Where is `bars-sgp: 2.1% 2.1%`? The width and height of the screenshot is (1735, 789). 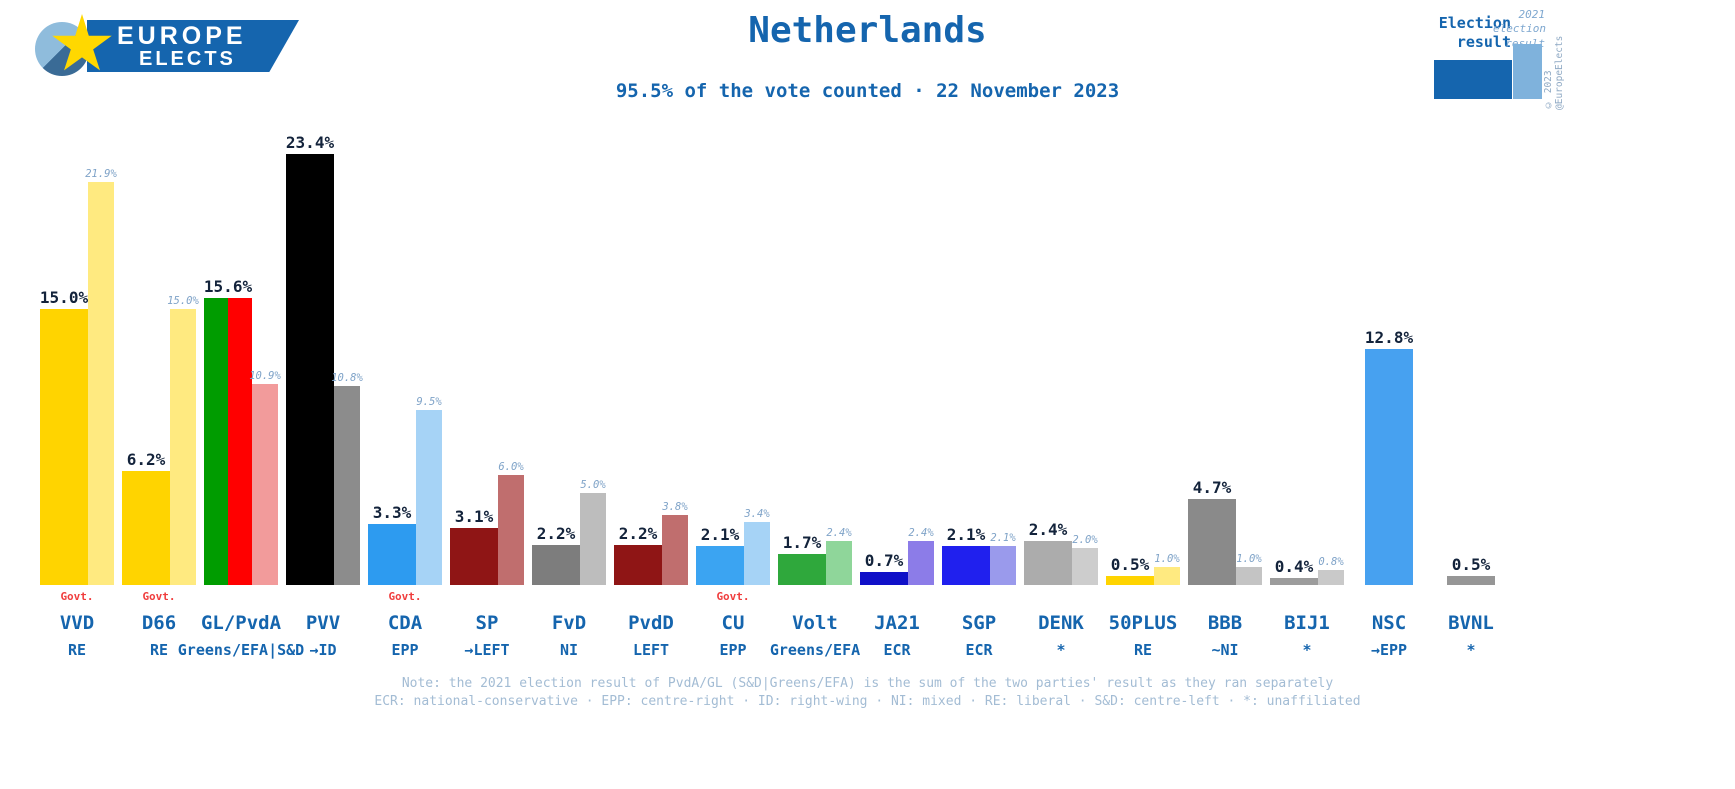
bars-sgp: 2.1% 2.1% is located at coordinates (979, 357).